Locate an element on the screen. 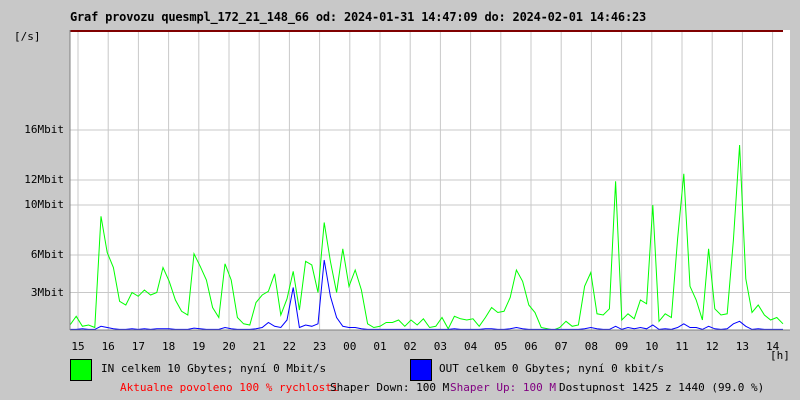  y-tick-label: 3Mbit is located at coordinates (47, 292).